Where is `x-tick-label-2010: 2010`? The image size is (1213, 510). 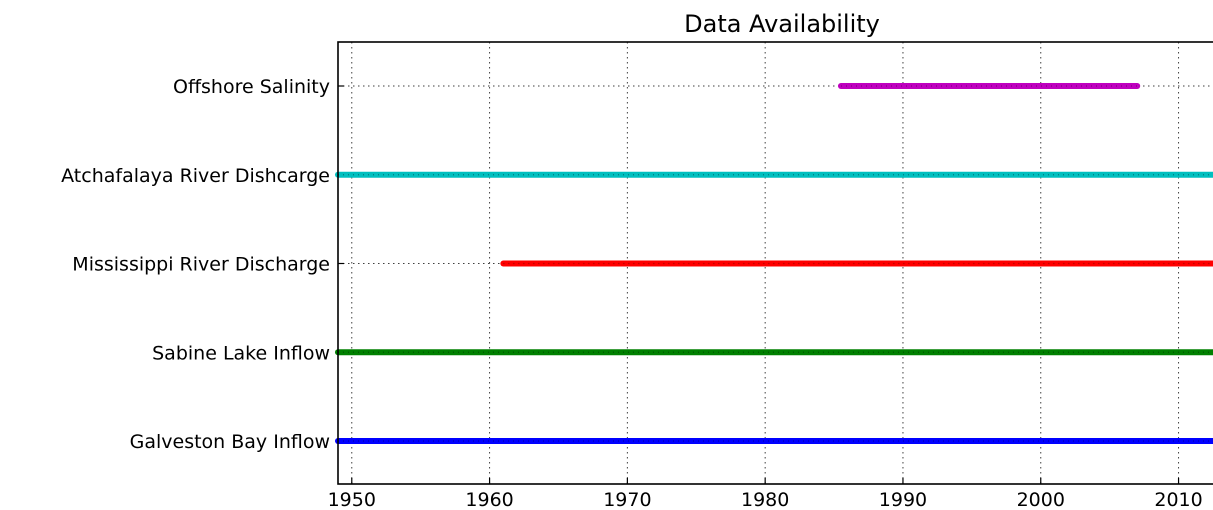
x-tick-label-2010: 2010 is located at coordinates (1178, 499).